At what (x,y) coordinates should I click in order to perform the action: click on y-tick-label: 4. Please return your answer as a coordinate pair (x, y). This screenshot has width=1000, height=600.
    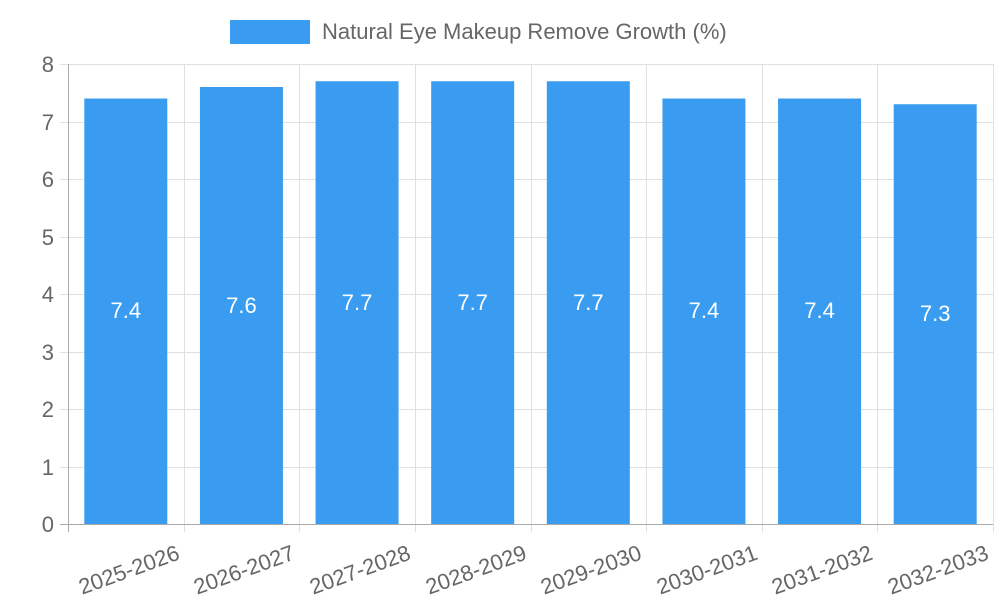
    Looking at the image, I should click on (47, 294).